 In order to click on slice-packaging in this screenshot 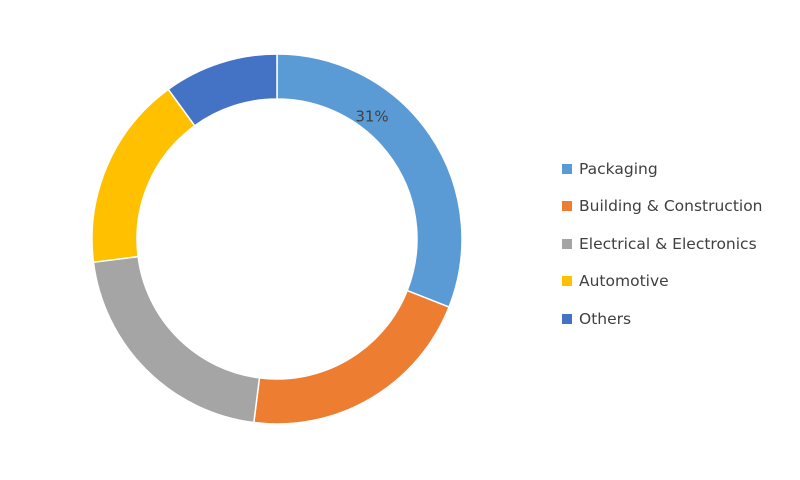, I will do `click(369, 181)`.